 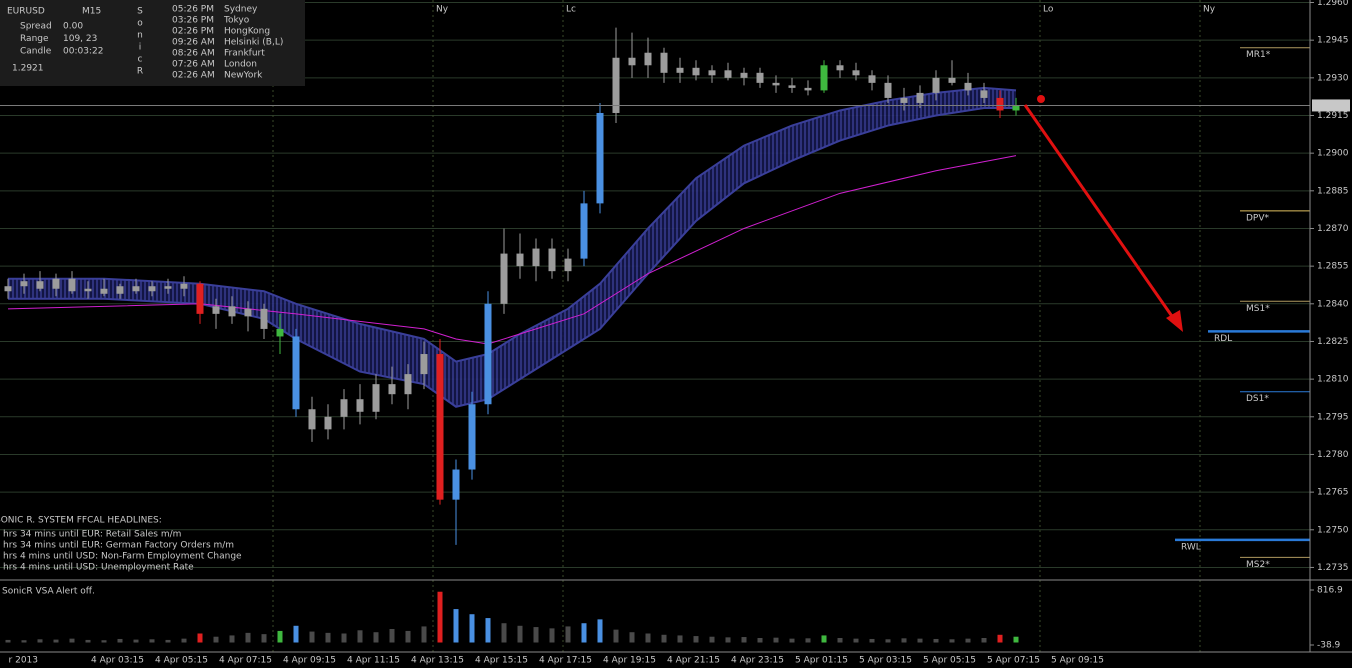 What do you see at coordinates (501, 661) in the screenshot?
I see `x-tick-label: 4 Apr 15:15` at bounding box center [501, 661].